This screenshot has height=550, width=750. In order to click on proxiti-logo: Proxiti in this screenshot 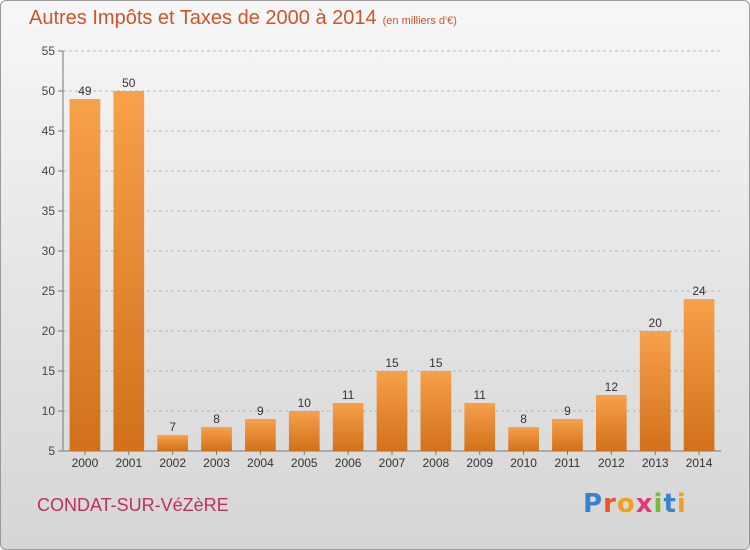, I will do `click(635, 504)`.